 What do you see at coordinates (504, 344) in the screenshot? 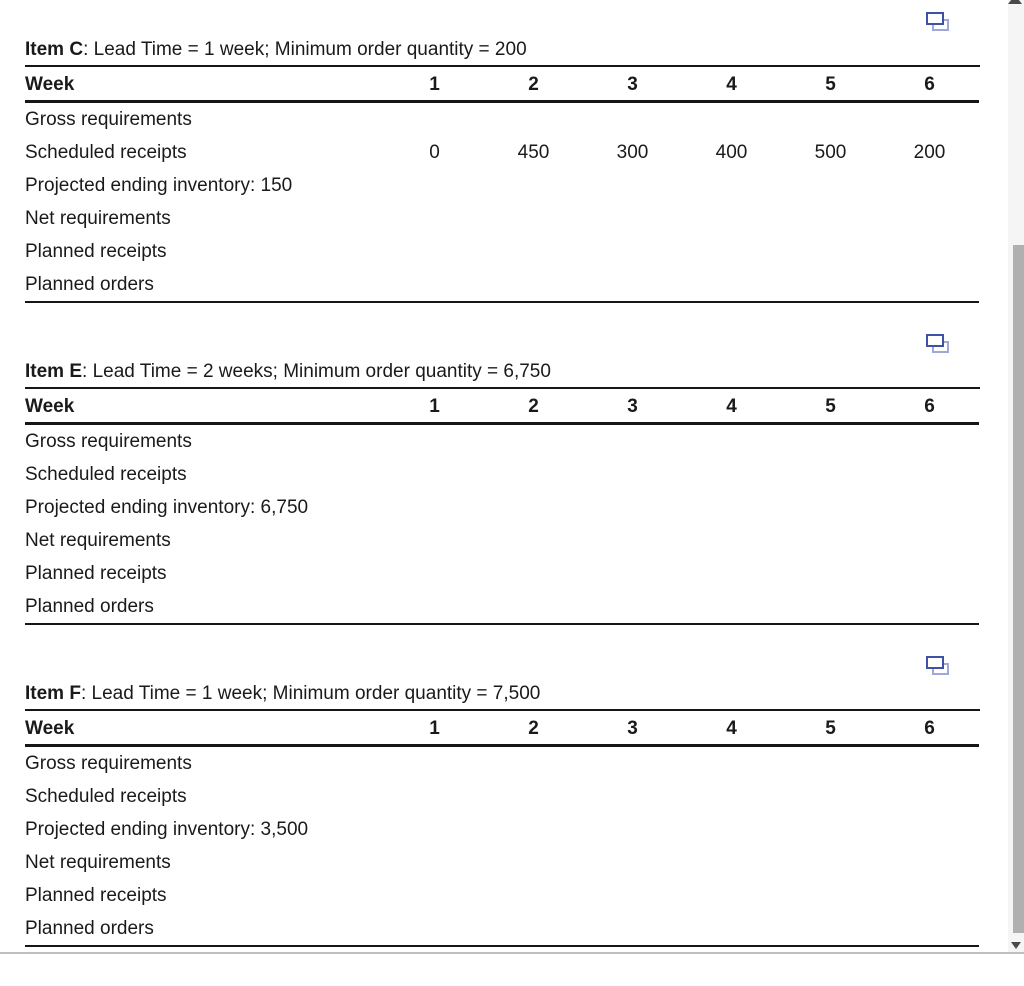
I see `item-e-toolbar` at bounding box center [504, 344].